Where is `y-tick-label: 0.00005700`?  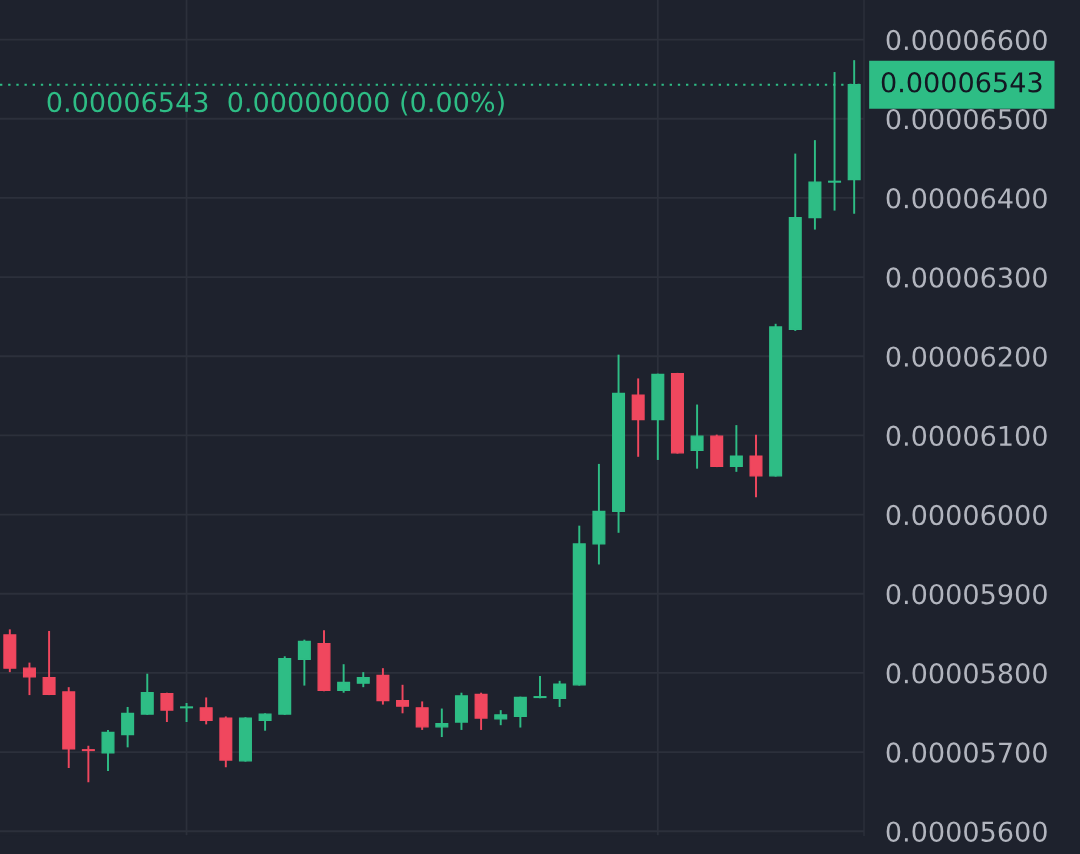 y-tick-label: 0.00005700 is located at coordinates (966, 752).